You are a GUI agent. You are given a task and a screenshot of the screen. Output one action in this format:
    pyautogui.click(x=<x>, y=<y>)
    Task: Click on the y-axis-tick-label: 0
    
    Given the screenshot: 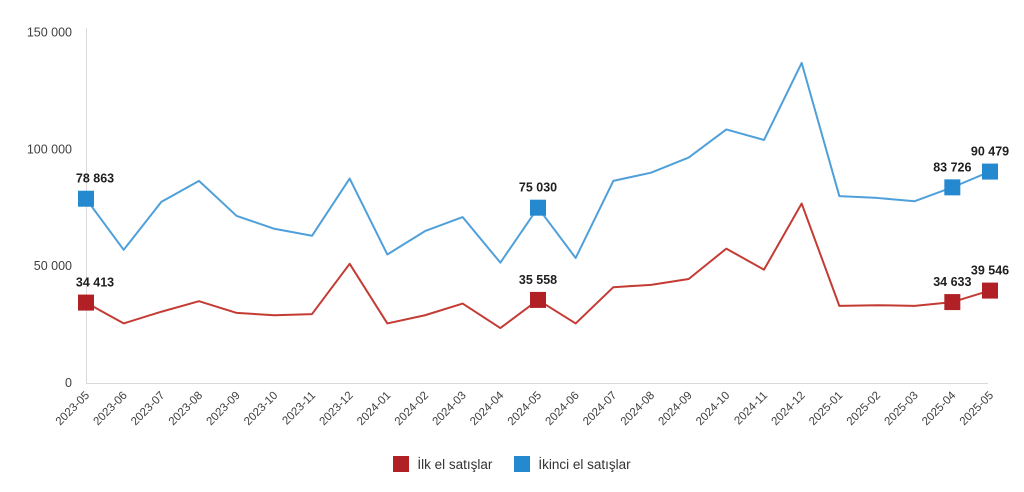 What is the action you would take?
    pyautogui.click(x=68, y=383)
    